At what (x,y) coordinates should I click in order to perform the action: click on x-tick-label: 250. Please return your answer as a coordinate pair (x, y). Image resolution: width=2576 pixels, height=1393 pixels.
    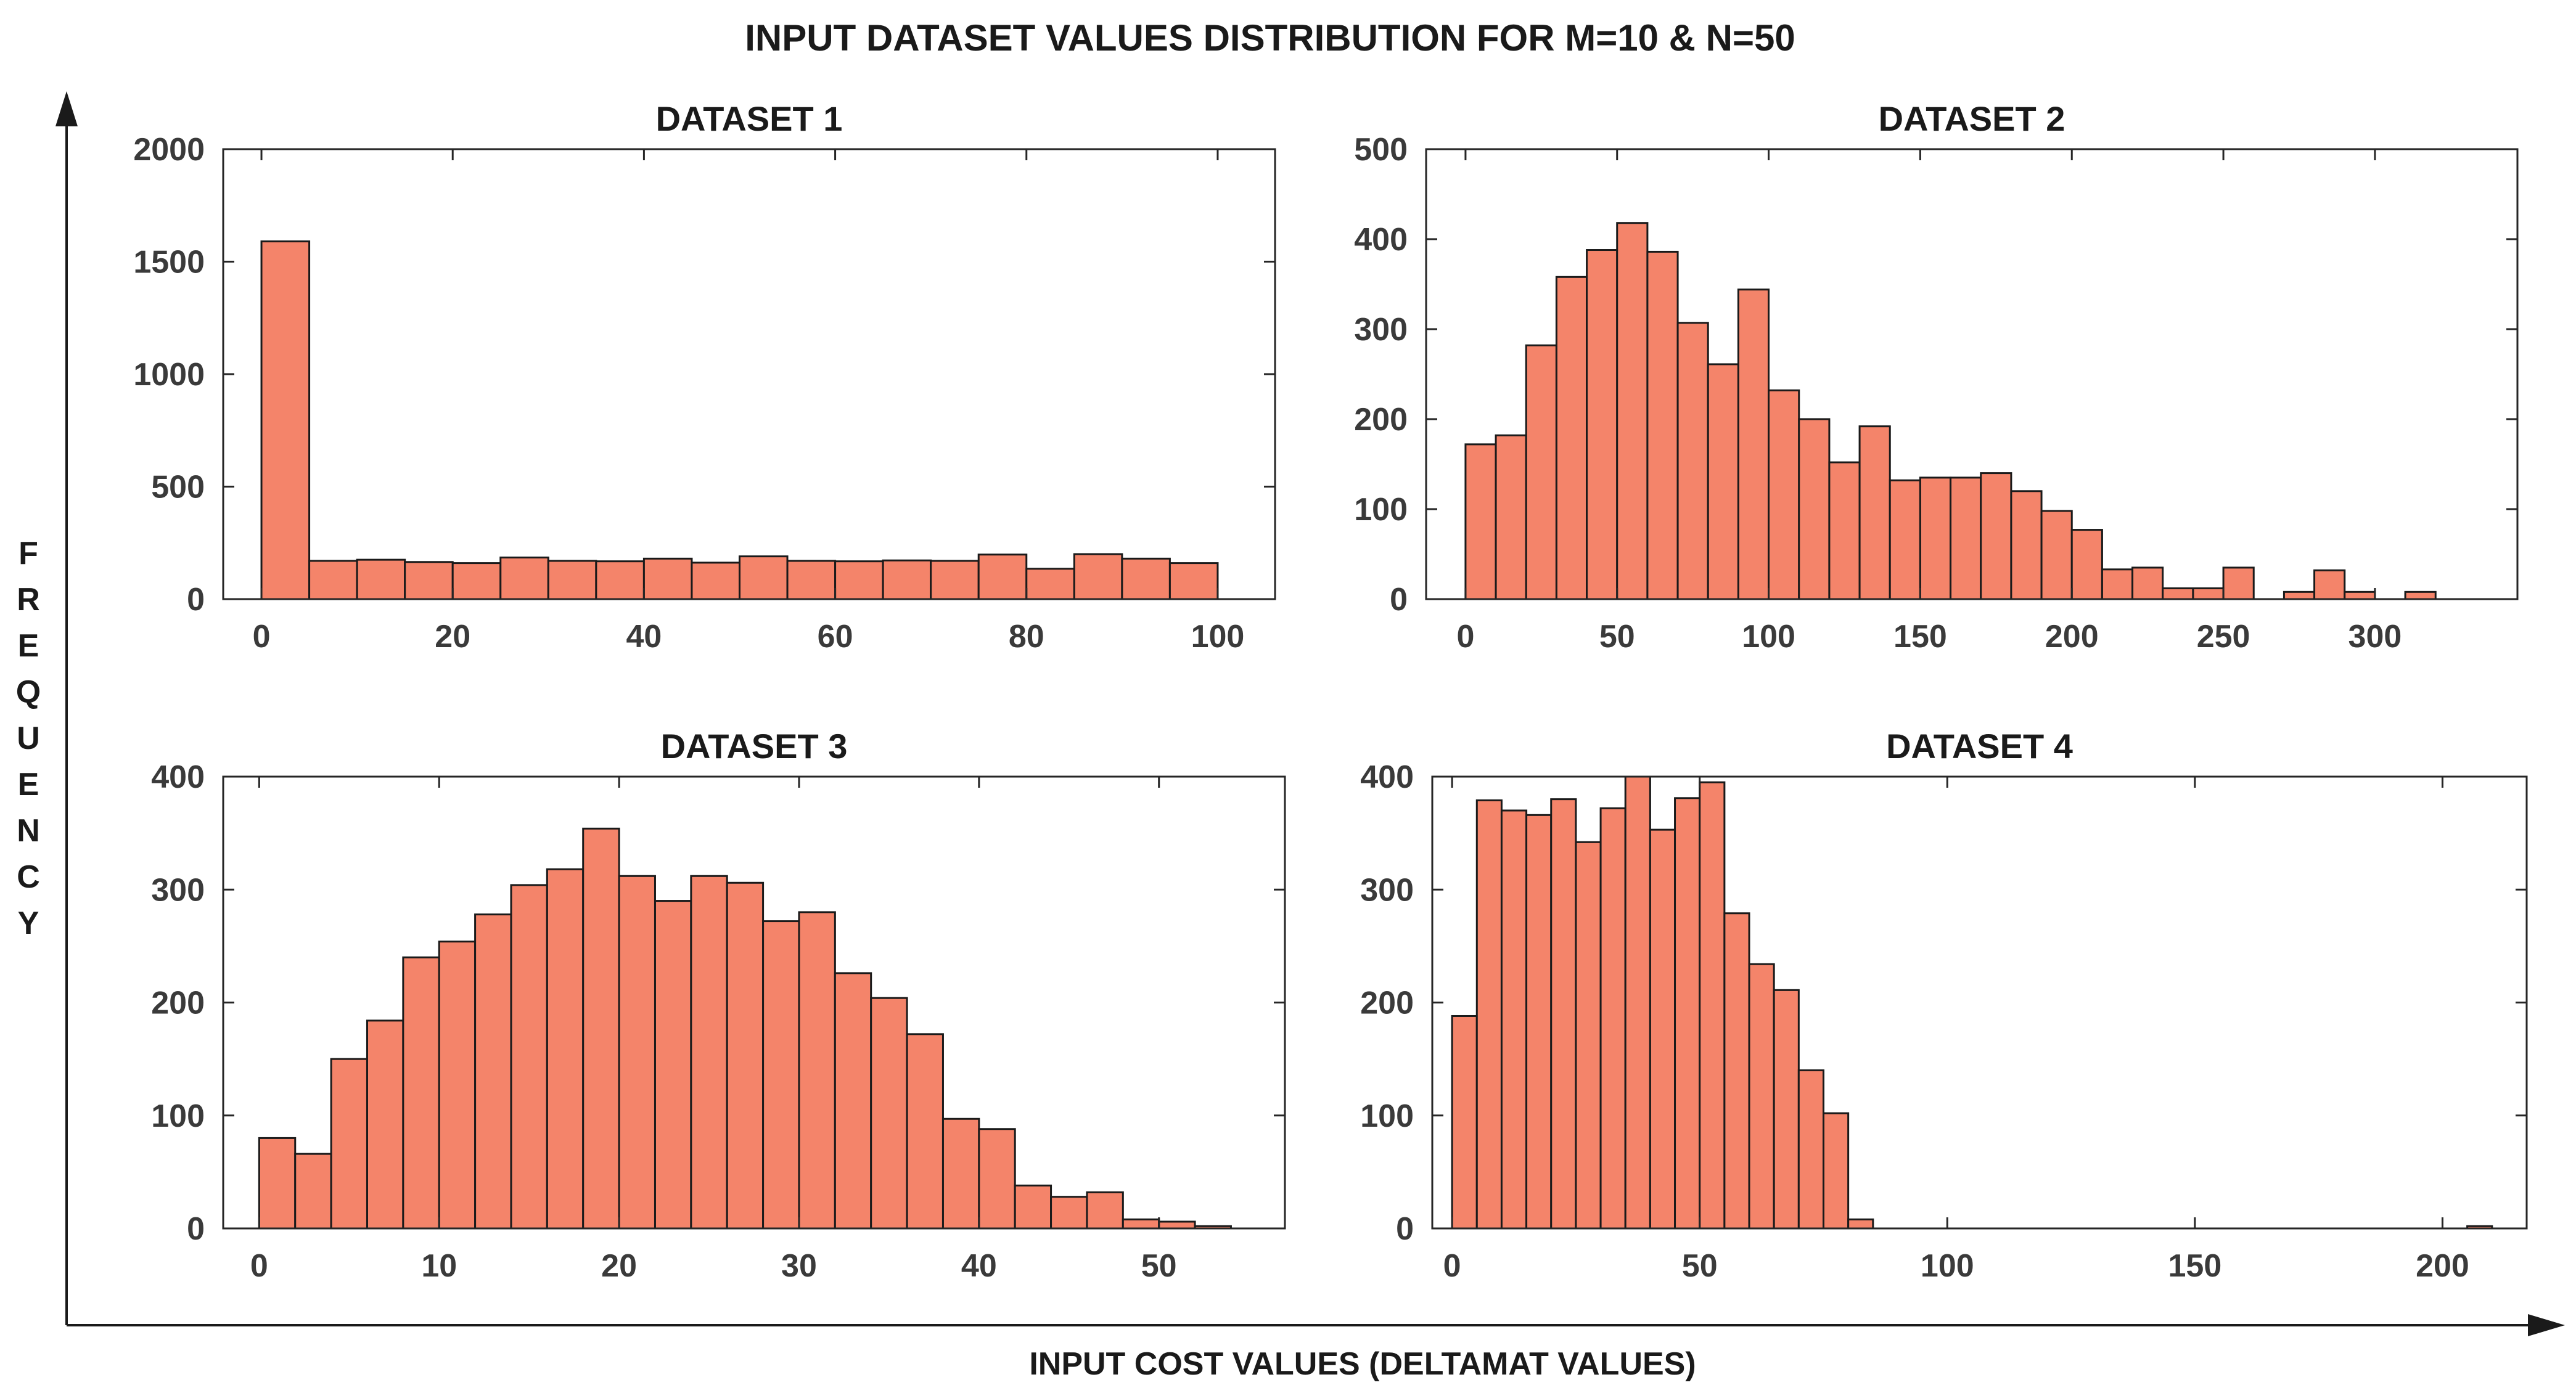
    Looking at the image, I should click on (2223, 637).